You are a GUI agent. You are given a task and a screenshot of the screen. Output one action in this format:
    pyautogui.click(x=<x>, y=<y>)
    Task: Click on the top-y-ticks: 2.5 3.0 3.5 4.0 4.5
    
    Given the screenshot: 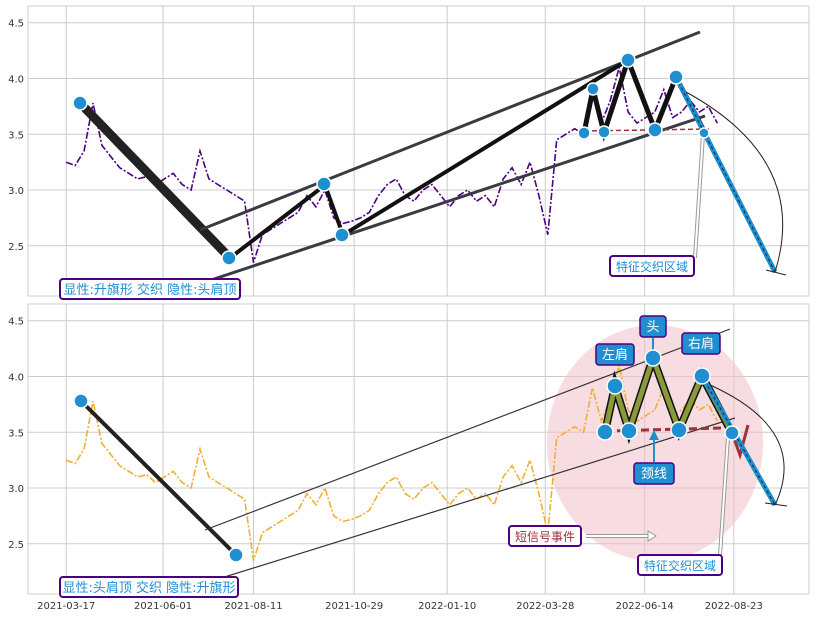 What is the action you would take?
    pyautogui.click(x=16, y=136)
    